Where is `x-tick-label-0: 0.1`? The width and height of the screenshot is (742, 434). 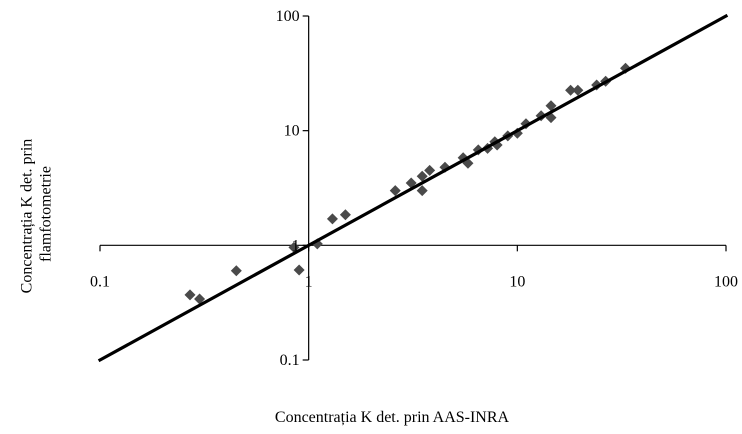
x-tick-label-0: 0.1 is located at coordinates (100, 281).